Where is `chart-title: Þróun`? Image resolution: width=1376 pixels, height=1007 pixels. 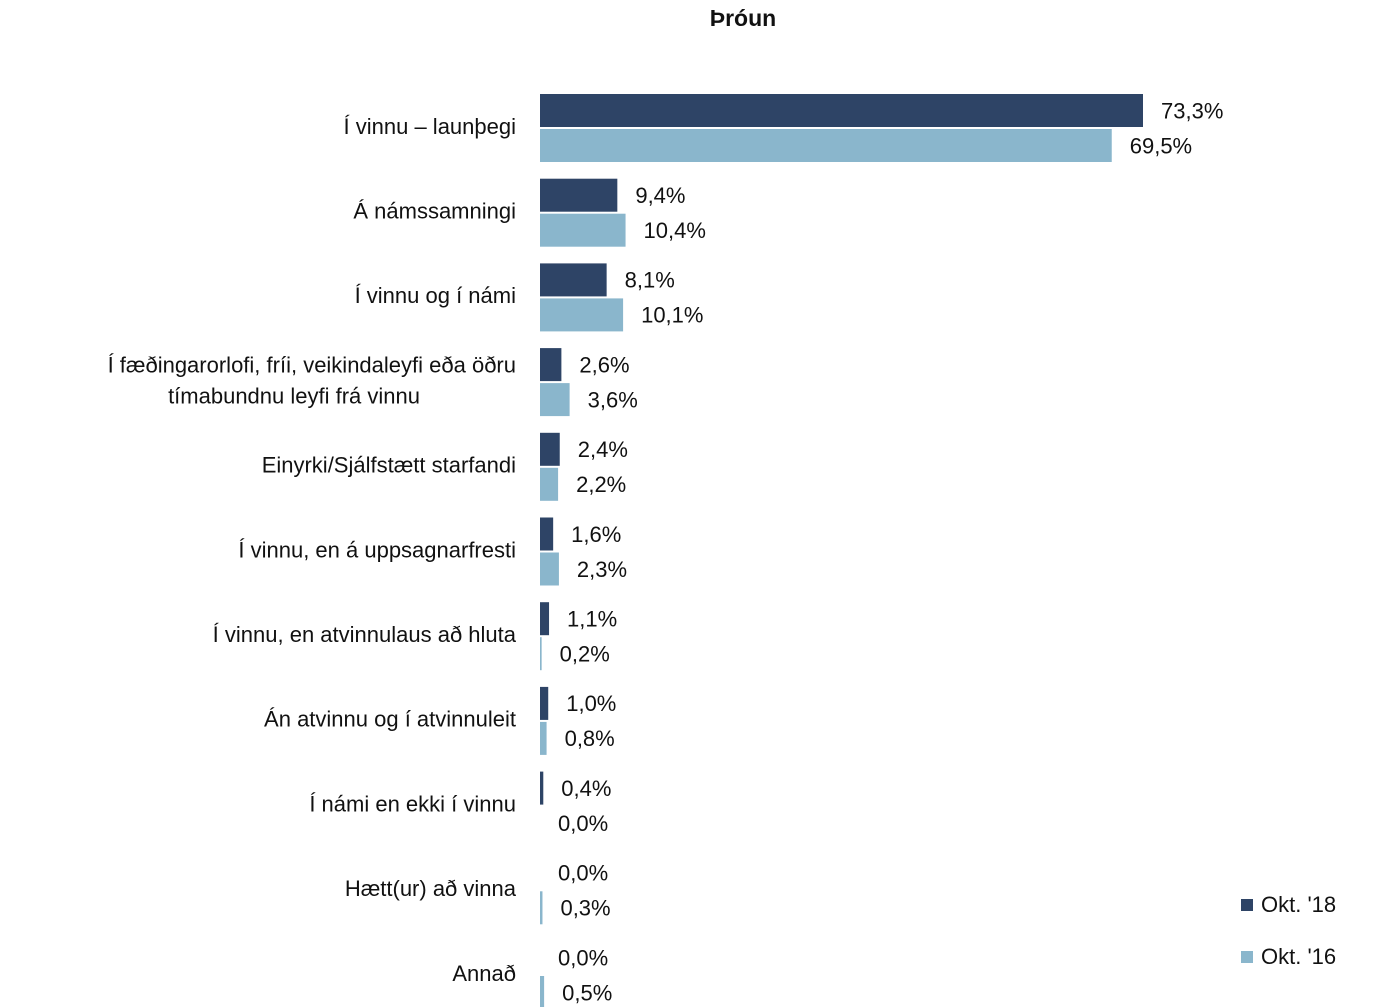 chart-title: Þróun is located at coordinates (743, 18).